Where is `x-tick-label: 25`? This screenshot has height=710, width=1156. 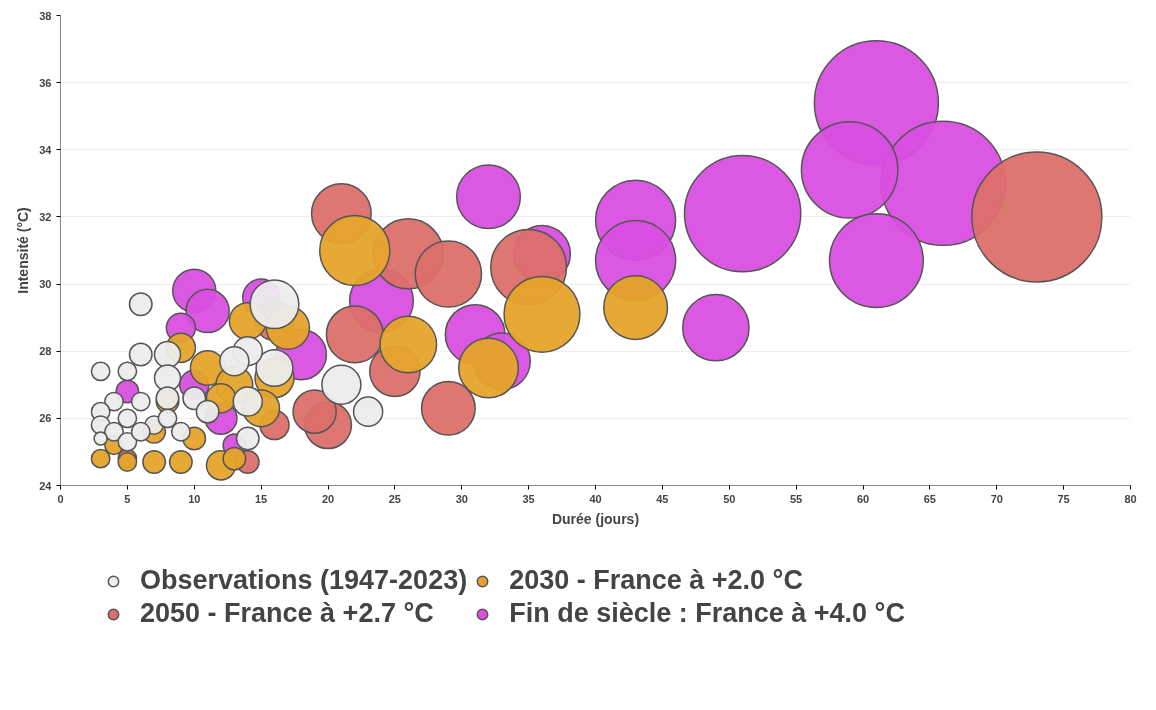
x-tick-label: 25 is located at coordinates (395, 498).